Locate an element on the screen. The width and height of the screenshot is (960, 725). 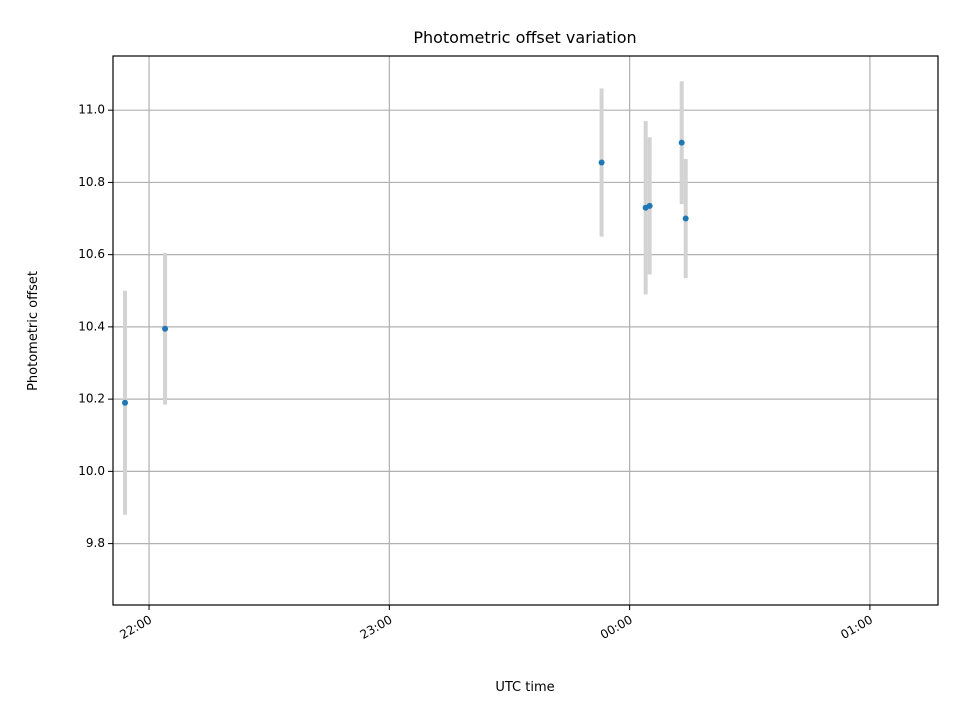
y-tick-labels: 9.8 10.0 10.2 10.4 10.6 10.8 11.0 is located at coordinates (91, 326).